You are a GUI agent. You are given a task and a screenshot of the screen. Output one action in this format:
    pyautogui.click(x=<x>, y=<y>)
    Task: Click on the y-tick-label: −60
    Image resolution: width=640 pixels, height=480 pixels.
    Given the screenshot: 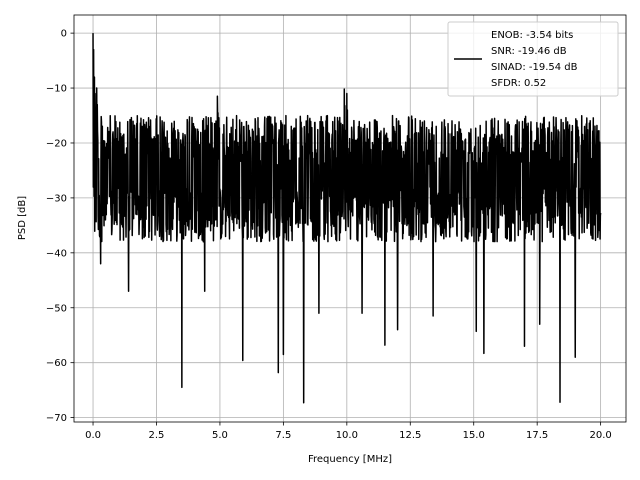 What is the action you would take?
    pyautogui.click(x=56, y=363)
    